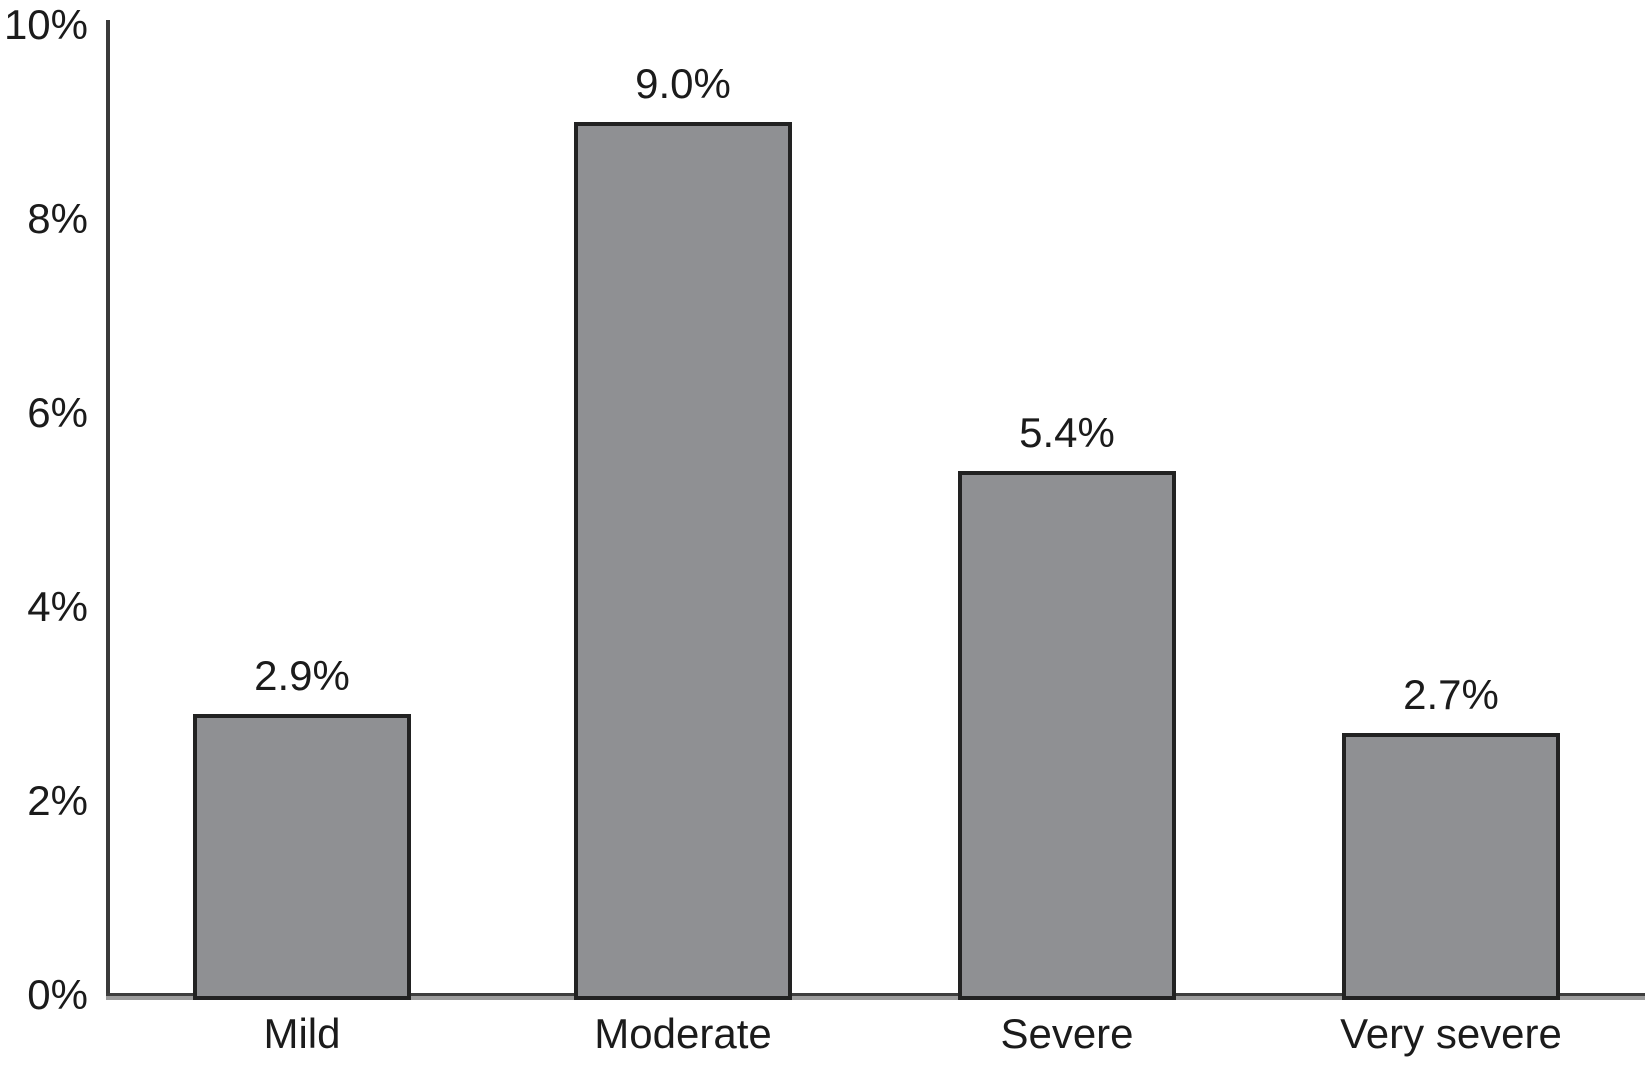 Image resolution: width=1645 pixels, height=1069 pixels. Describe the element at coordinates (57, 994) in the screenshot. I see `y-tick-label: 0%` at that location.